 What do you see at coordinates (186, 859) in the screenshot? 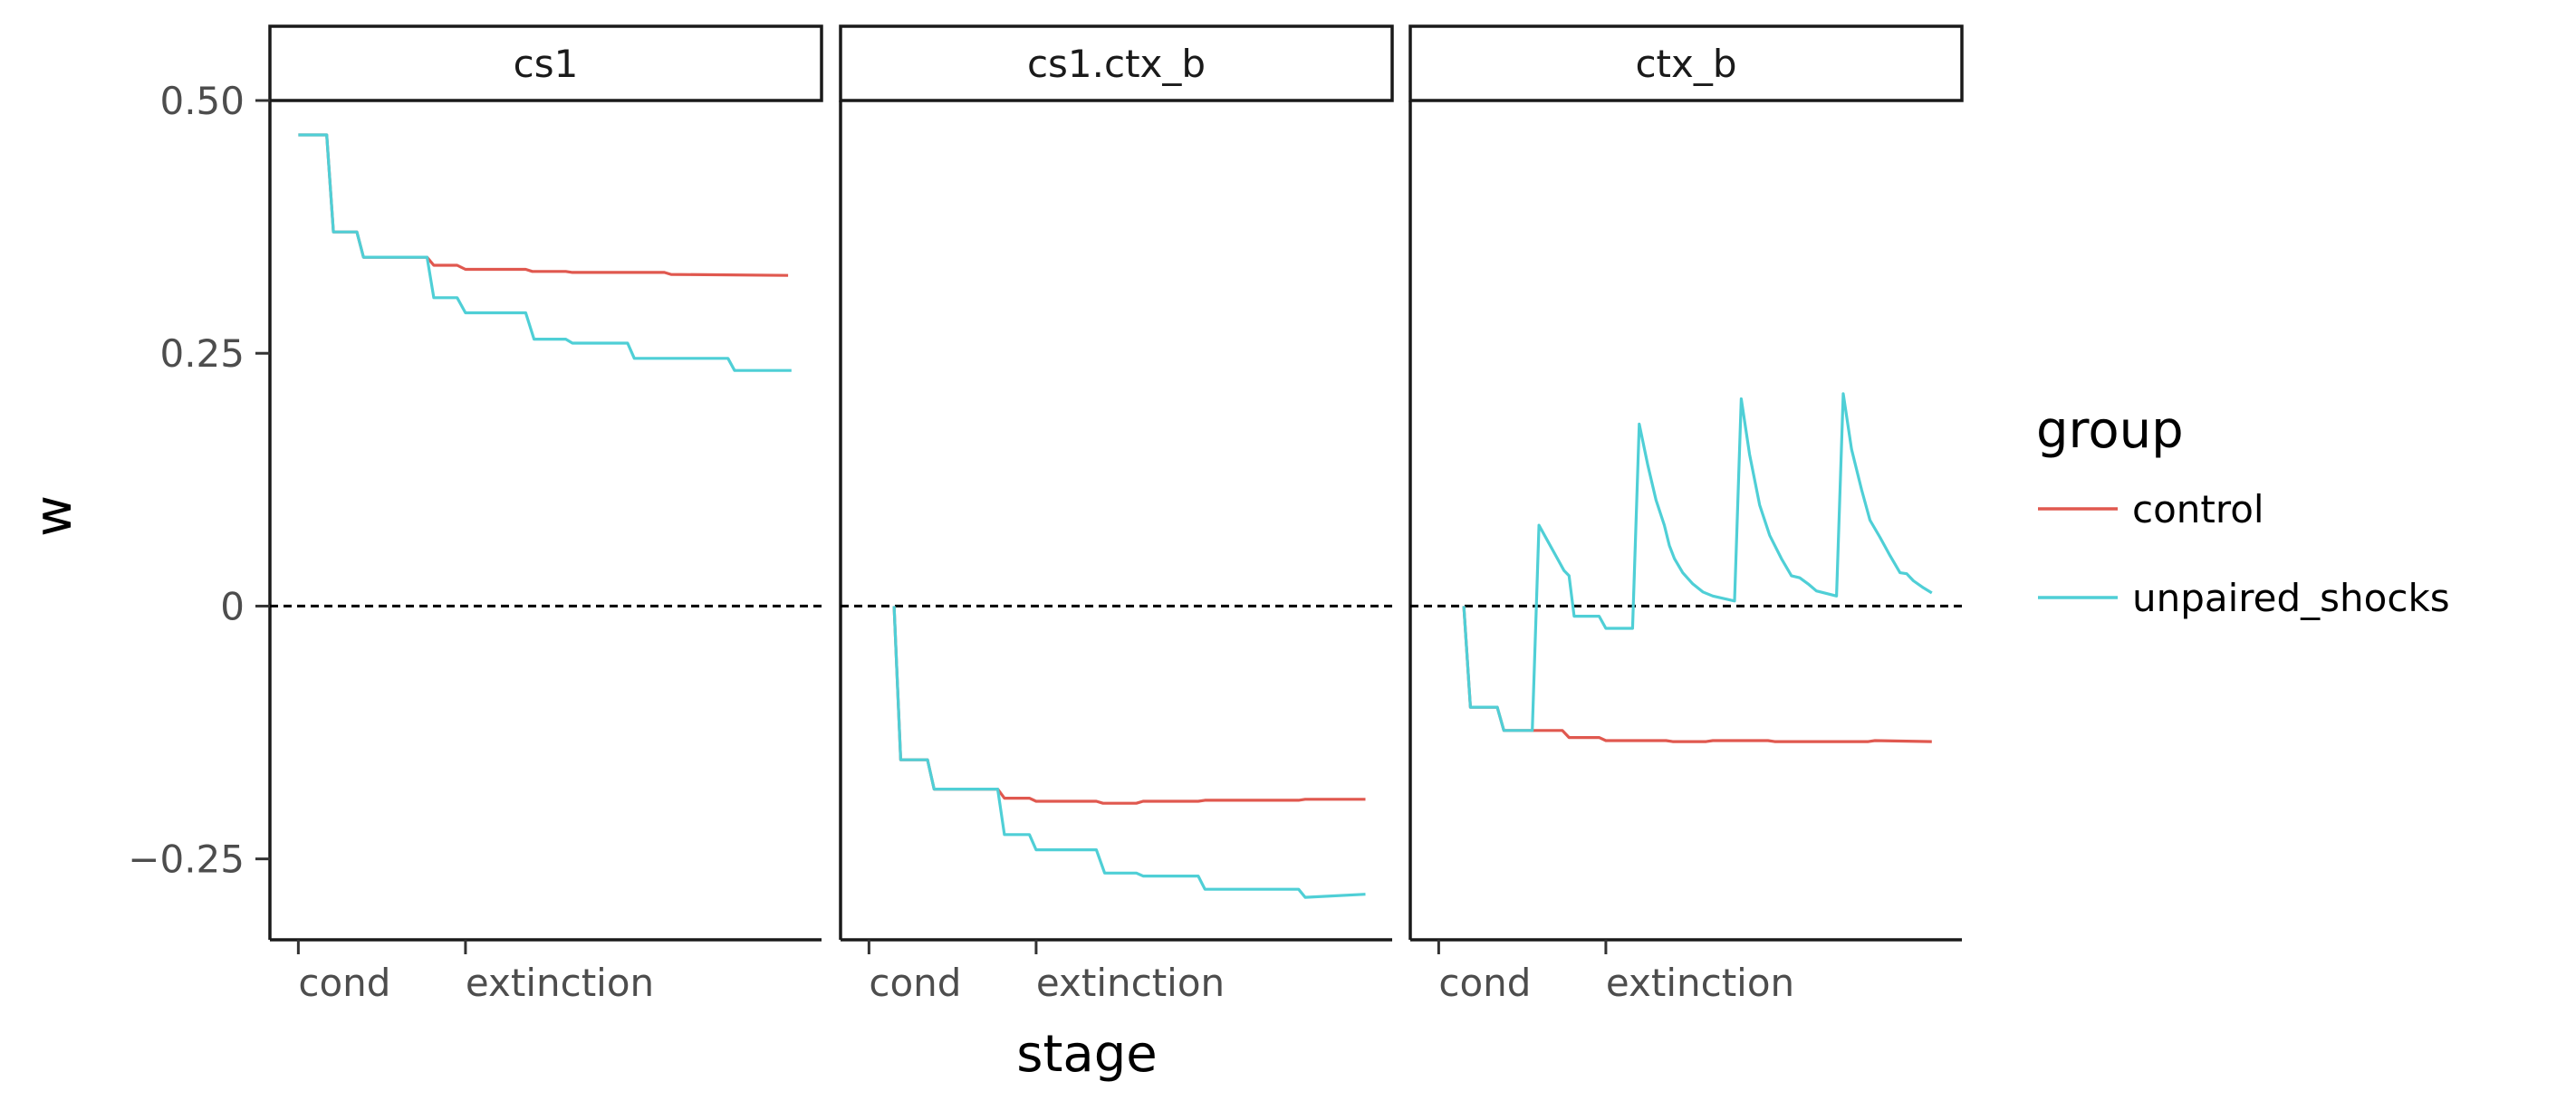
I see `y-tick-label: −0.25` at bounding box center [186, 859].